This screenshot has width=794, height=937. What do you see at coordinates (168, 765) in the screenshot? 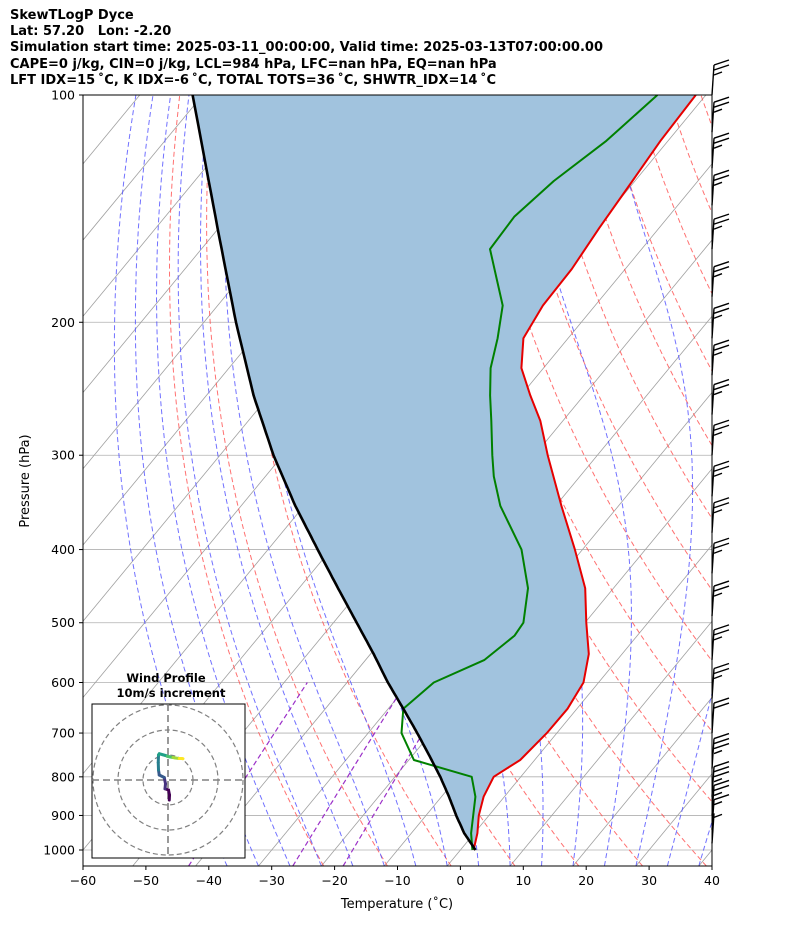
I see `hodograph-inset: Wind Profile 10m/s increment` at bounding box center [168, 765].